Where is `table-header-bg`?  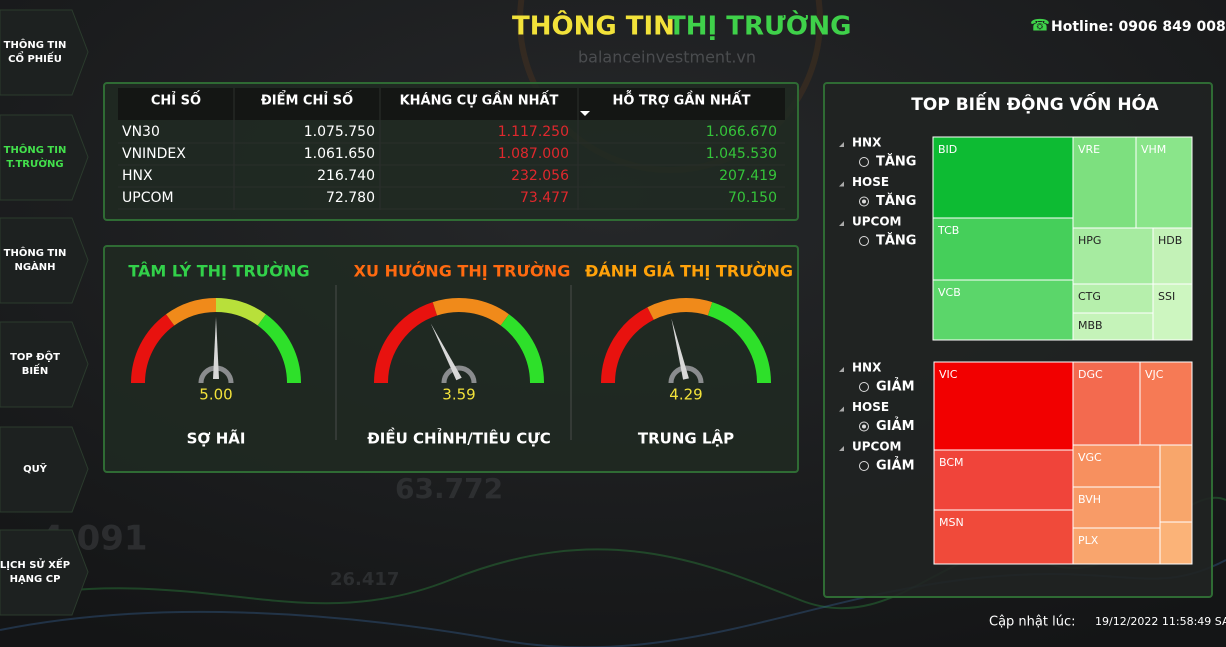
table-header-bg is located at coordinates (451, 104).